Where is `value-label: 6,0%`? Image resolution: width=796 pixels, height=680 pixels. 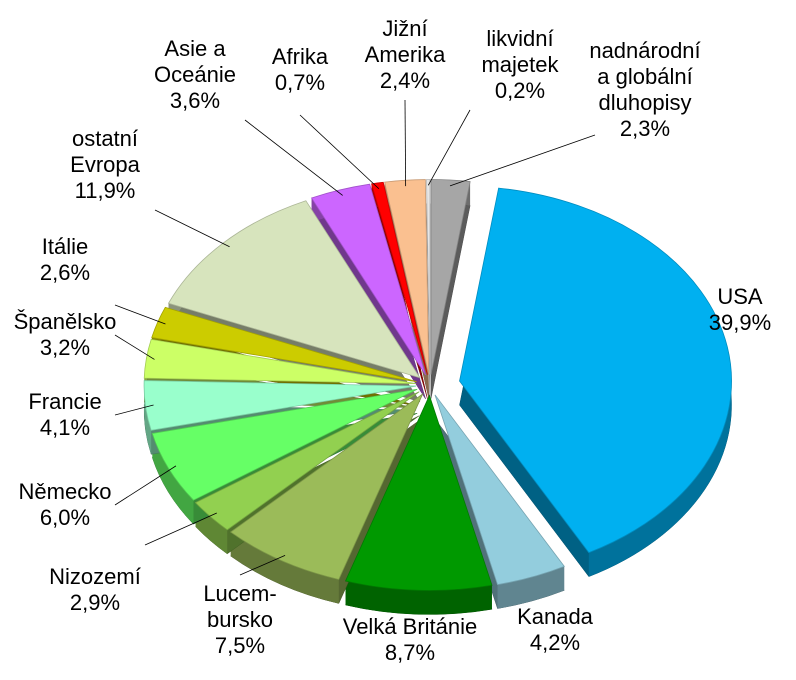 value-label: 6,0% is located at coordinates (65, 517).